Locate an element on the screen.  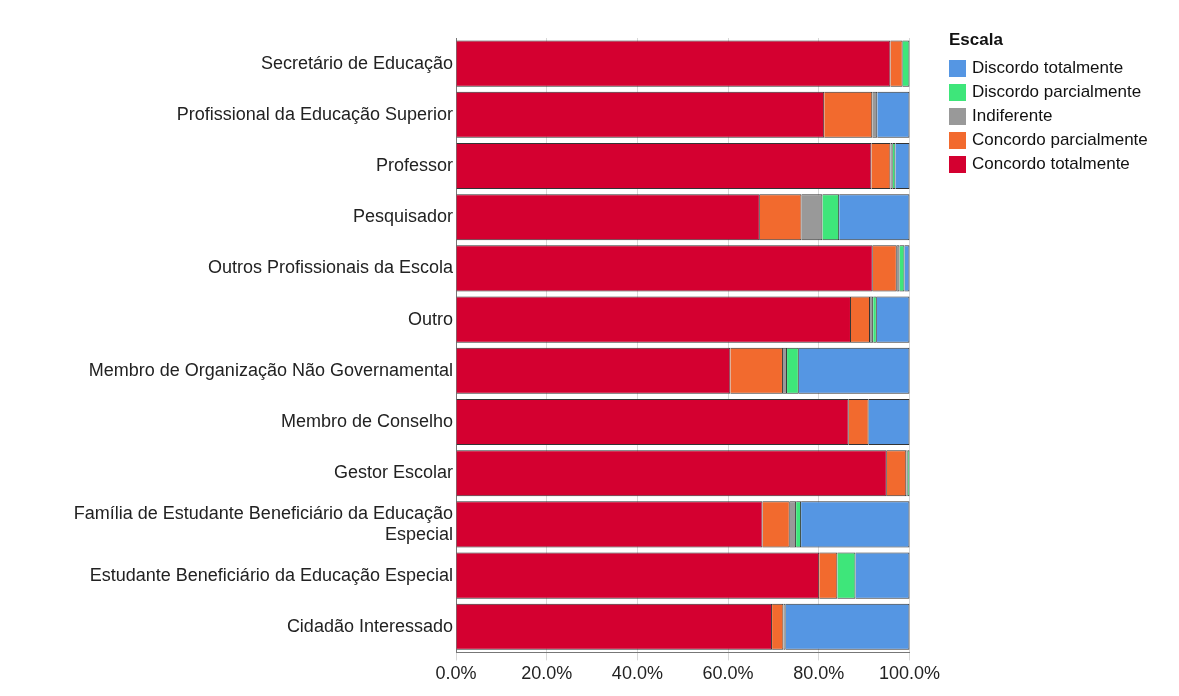
y-tick-label: Outros Profissionais da Escola is located at coordinates (330, 267).